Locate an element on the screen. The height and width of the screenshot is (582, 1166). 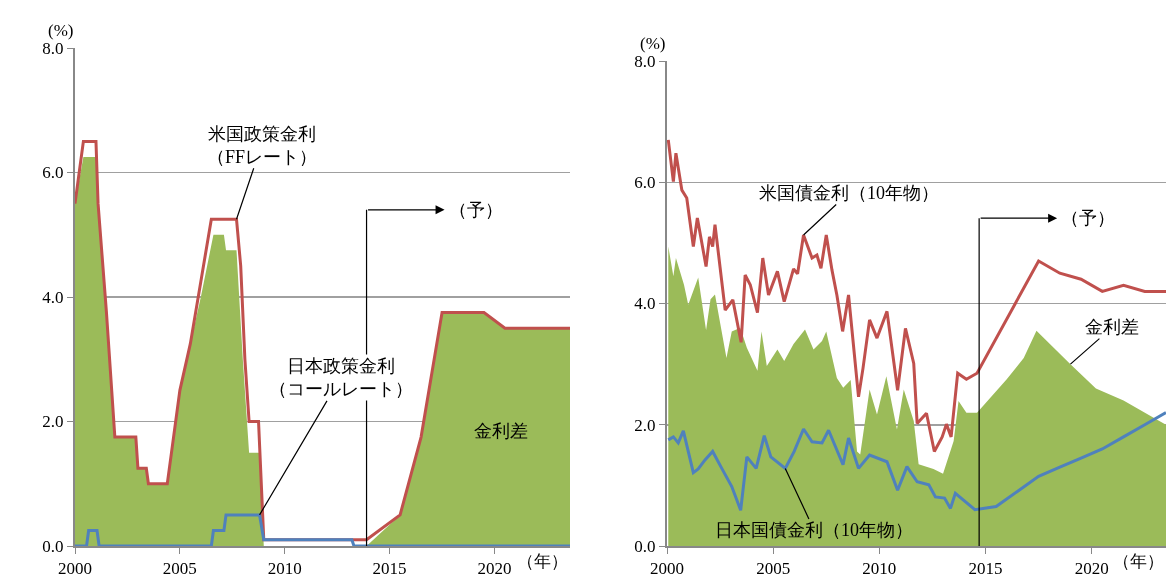
text: 米国債金利（10年物） is located at coordinates (849, 193).